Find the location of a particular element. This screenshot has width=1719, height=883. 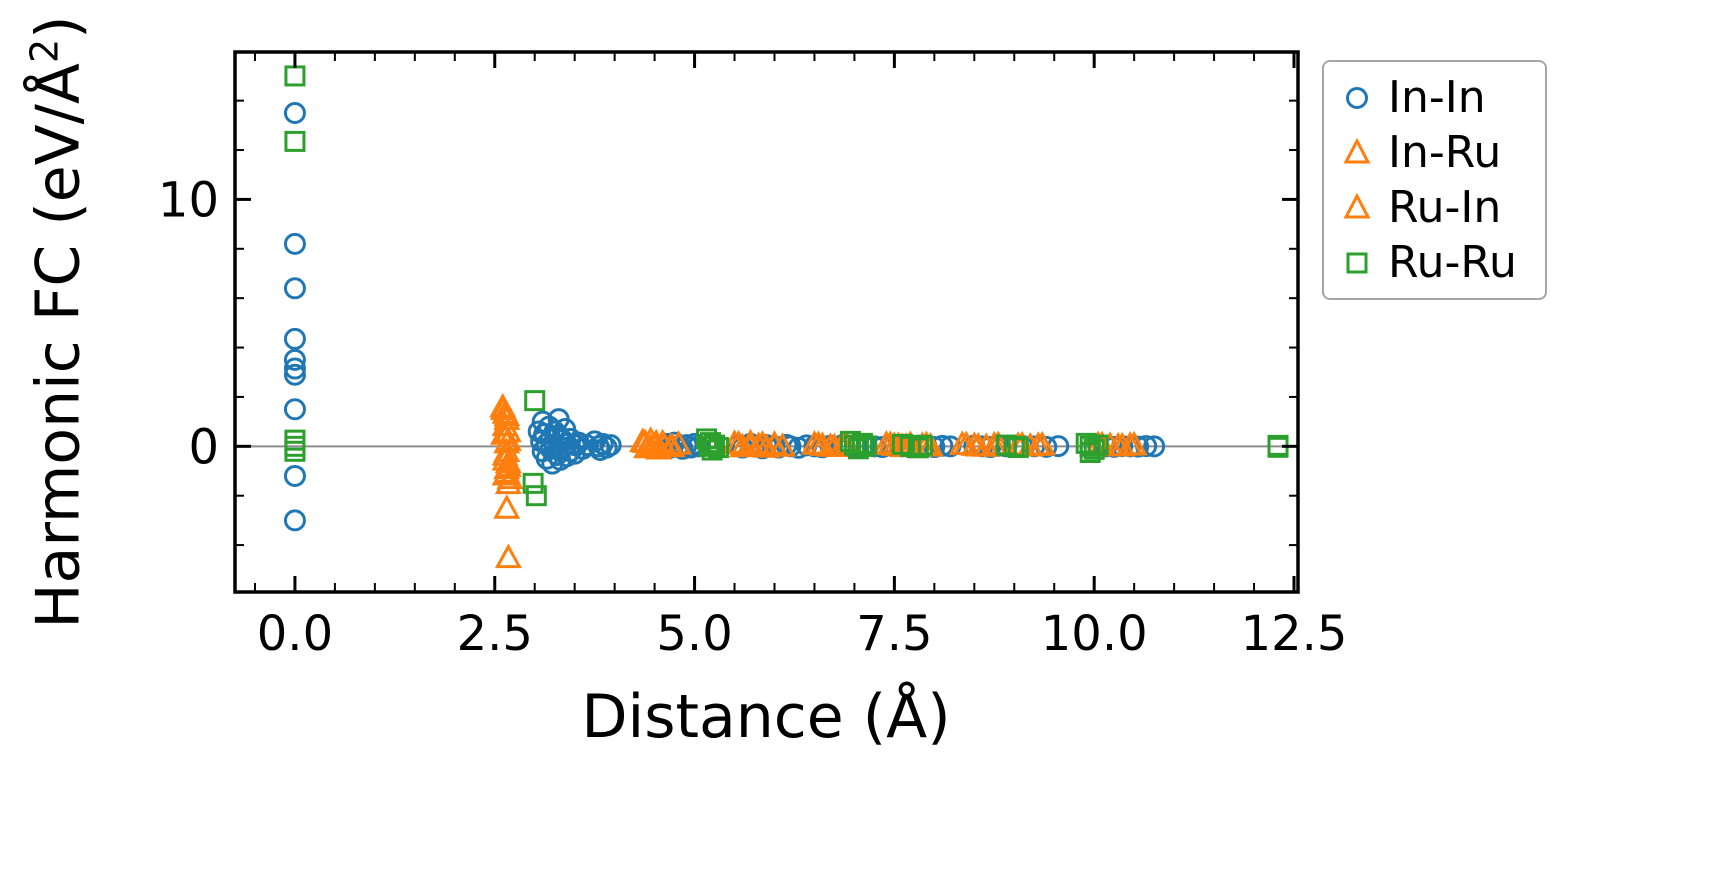

legend-item-ru-ru: Ru-Ru is located at coordinates (1428, 262).